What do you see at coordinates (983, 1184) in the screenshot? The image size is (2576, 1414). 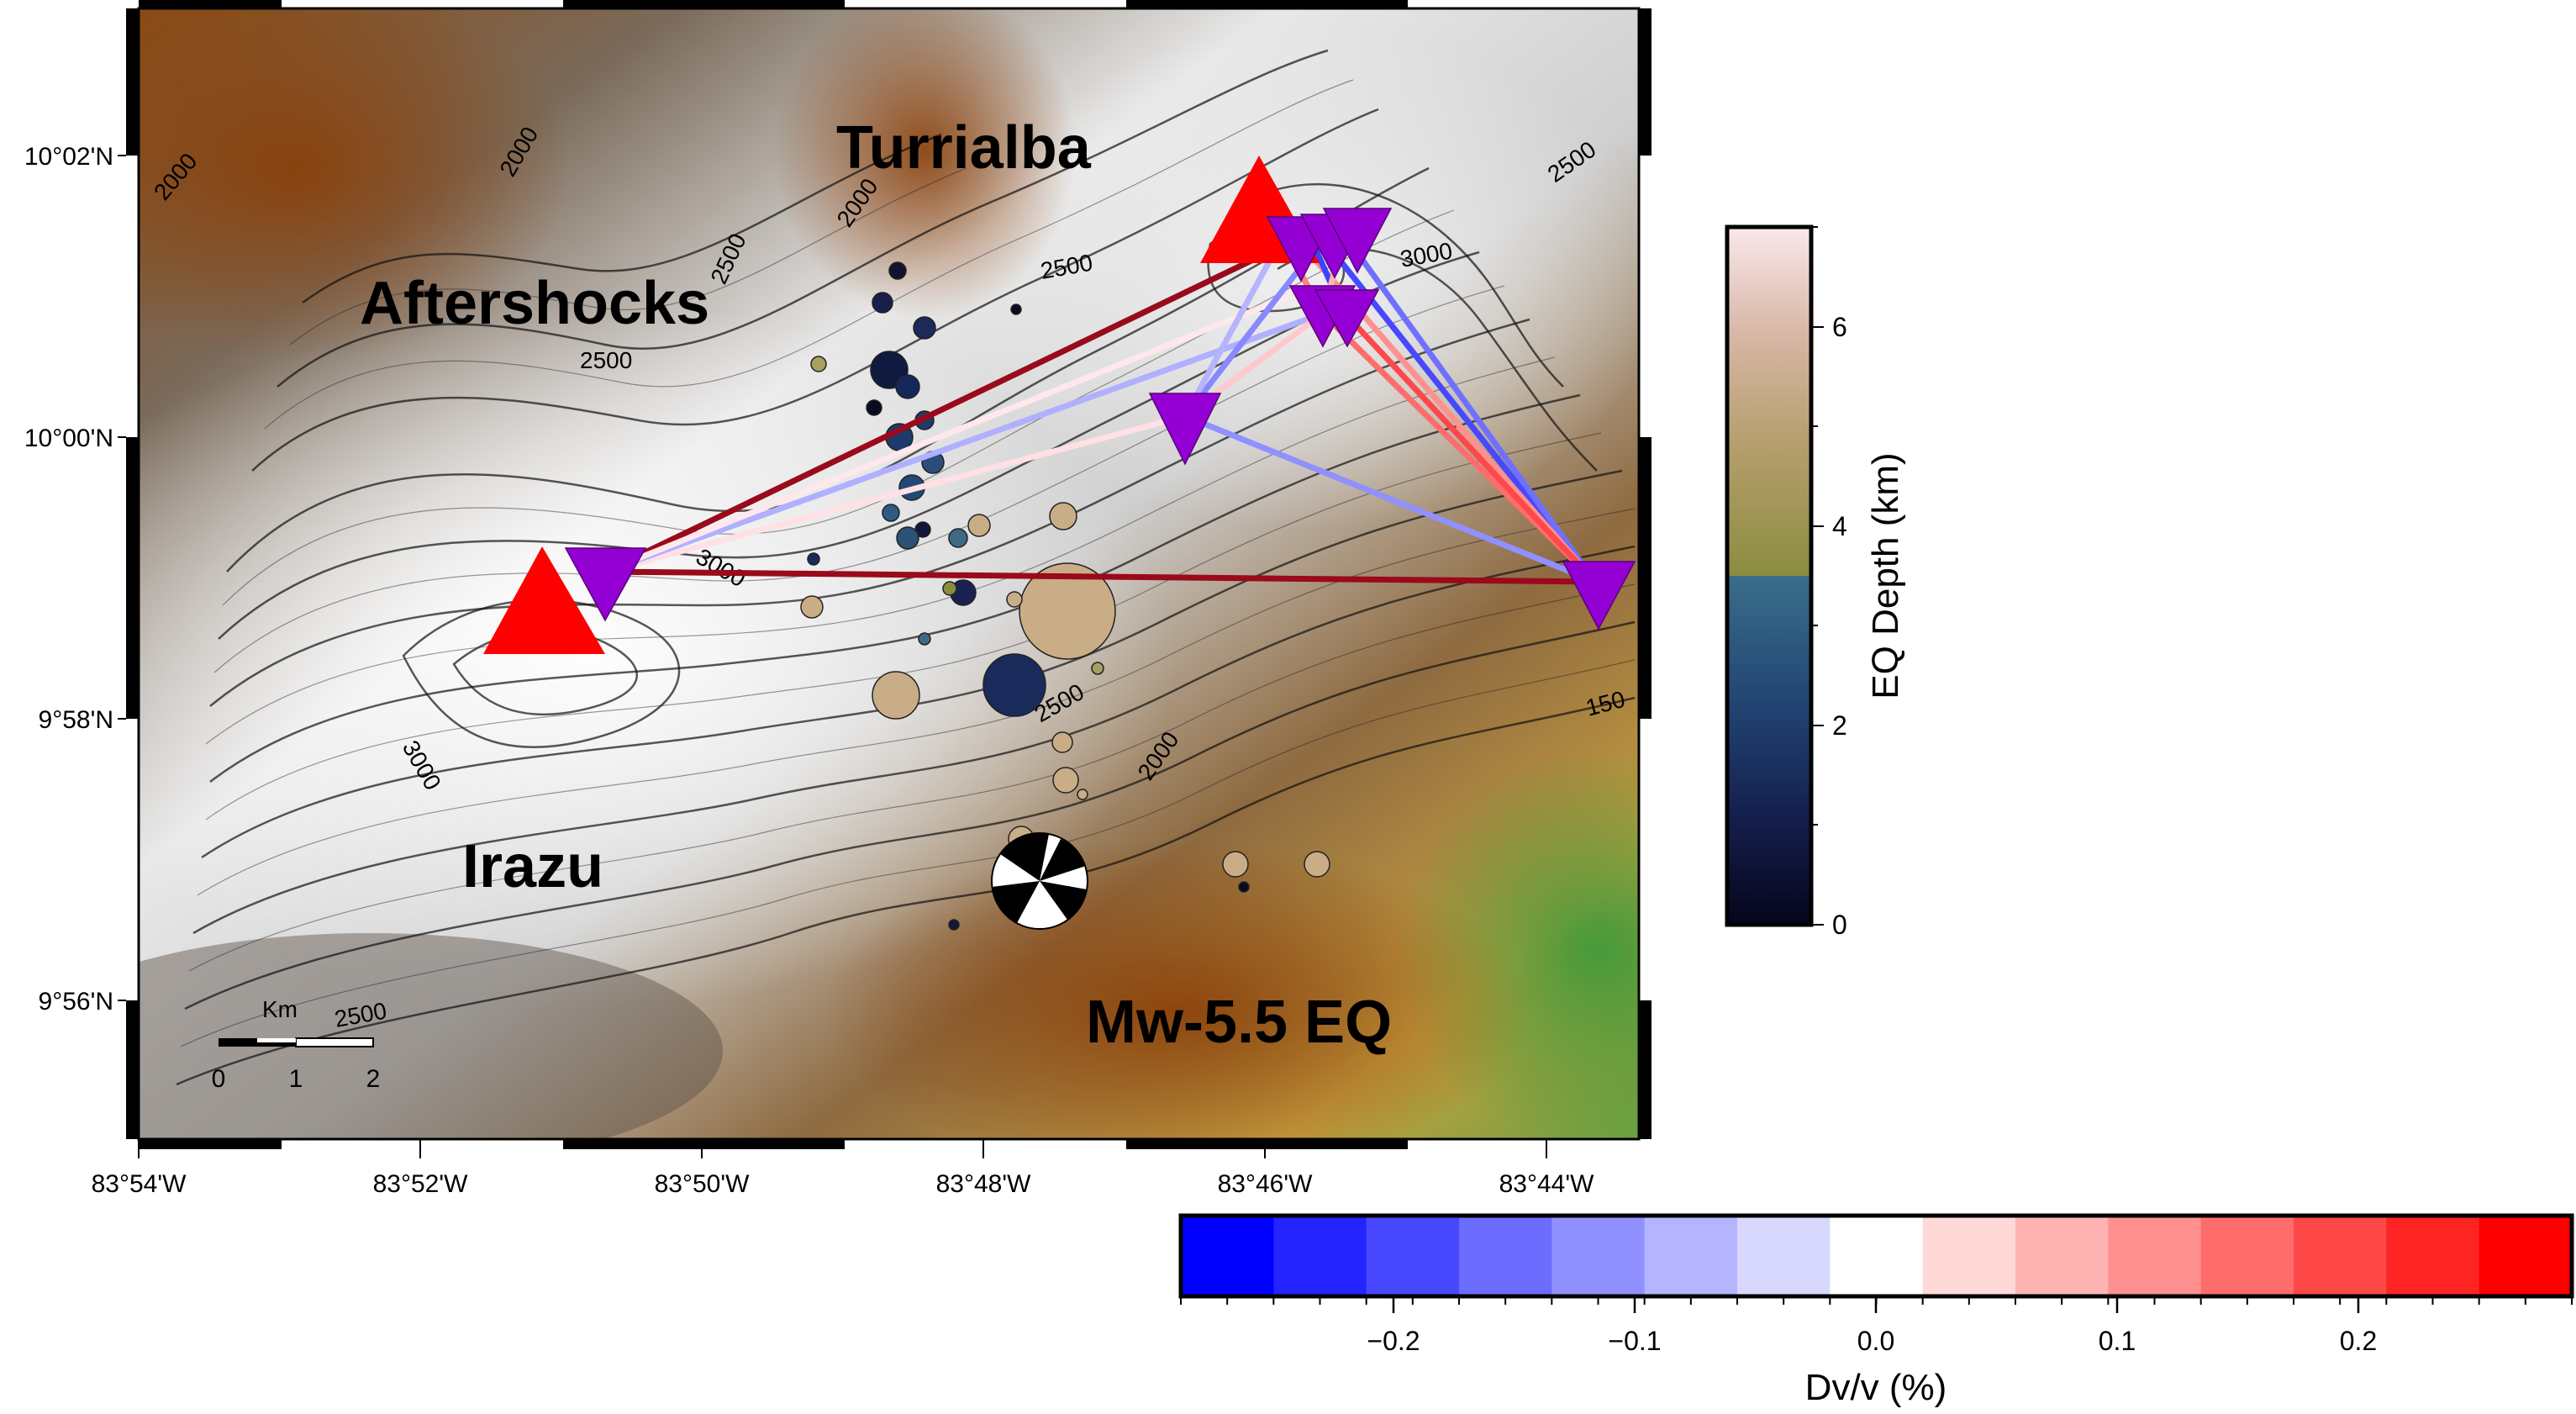 I see `lon-tick-label: 83°48'W` at bounding box center [983, 1184].